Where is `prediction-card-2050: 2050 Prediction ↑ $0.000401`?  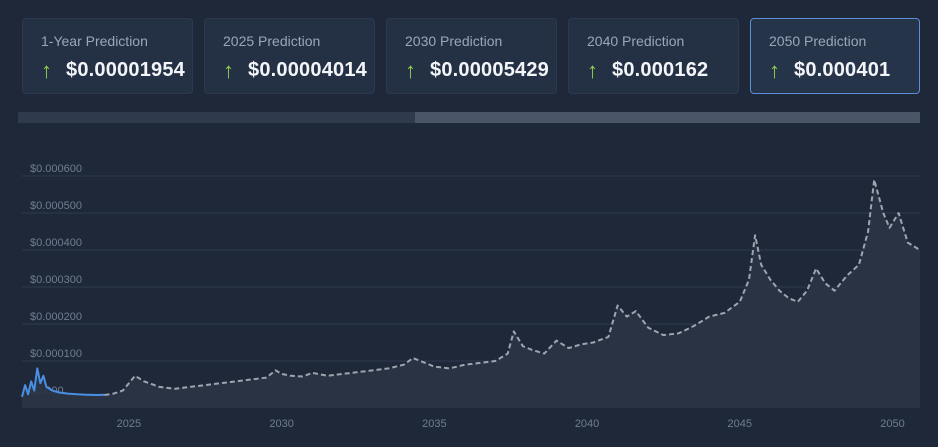
prediction-card-2050: 2050 Prediction ↑ $0.000401 is located at coordinates (835, 56).